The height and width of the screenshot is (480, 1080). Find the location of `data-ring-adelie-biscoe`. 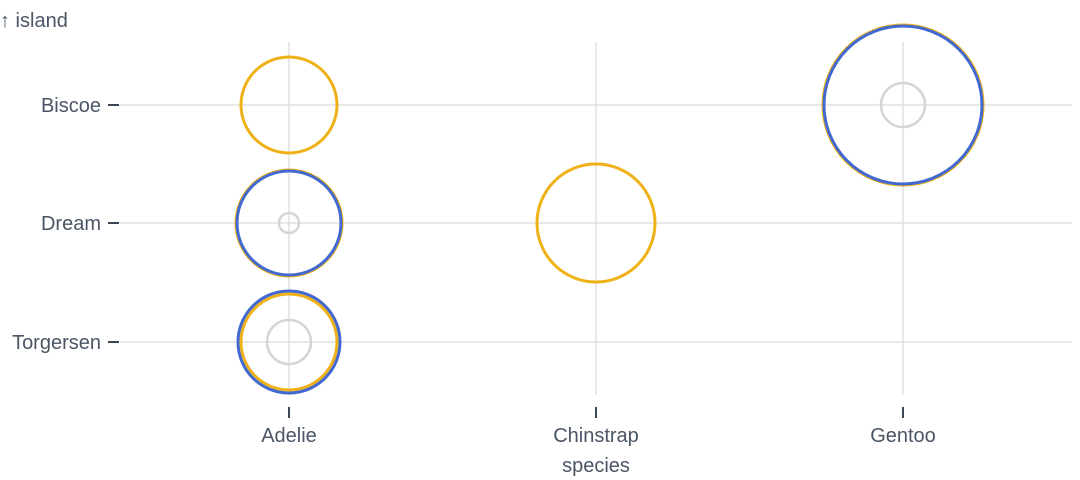

data-ring-adelie-biscoe is located at coordinates (289, 105).